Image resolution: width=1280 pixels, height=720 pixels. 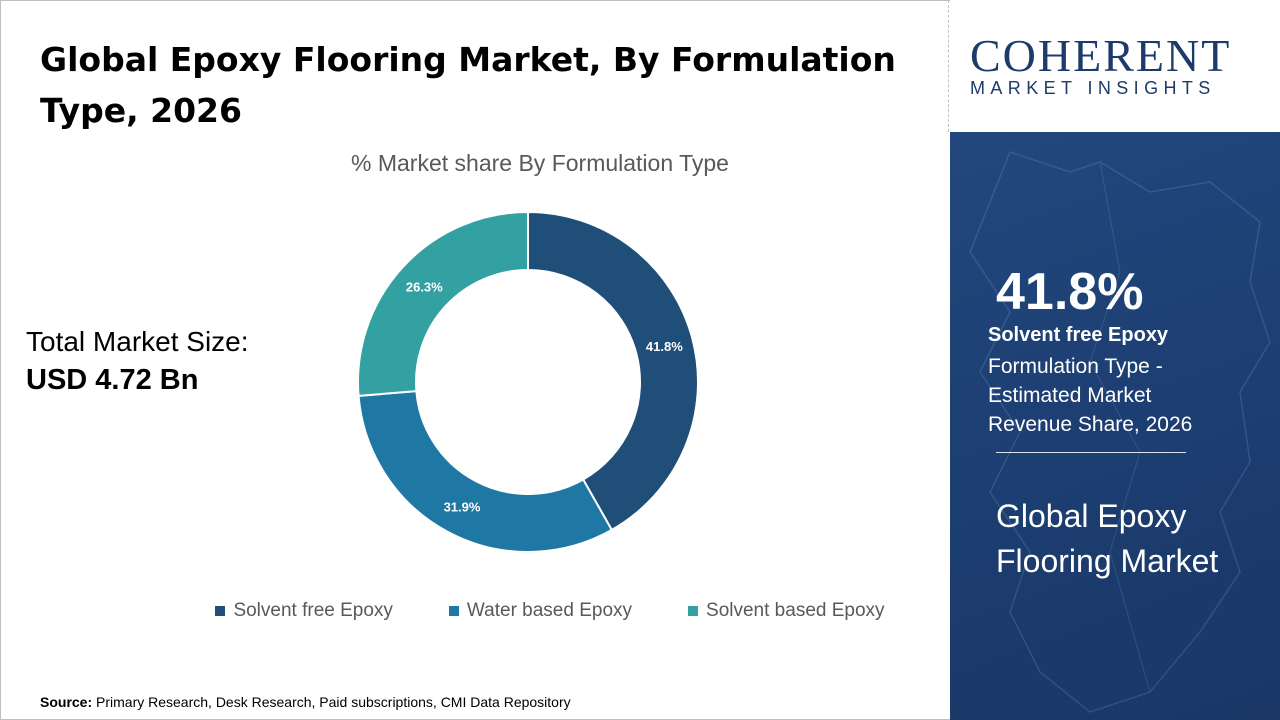 I want to click on highlight-market-name: Global Epoxy Flooring Market, so click(x=1107, y=538).